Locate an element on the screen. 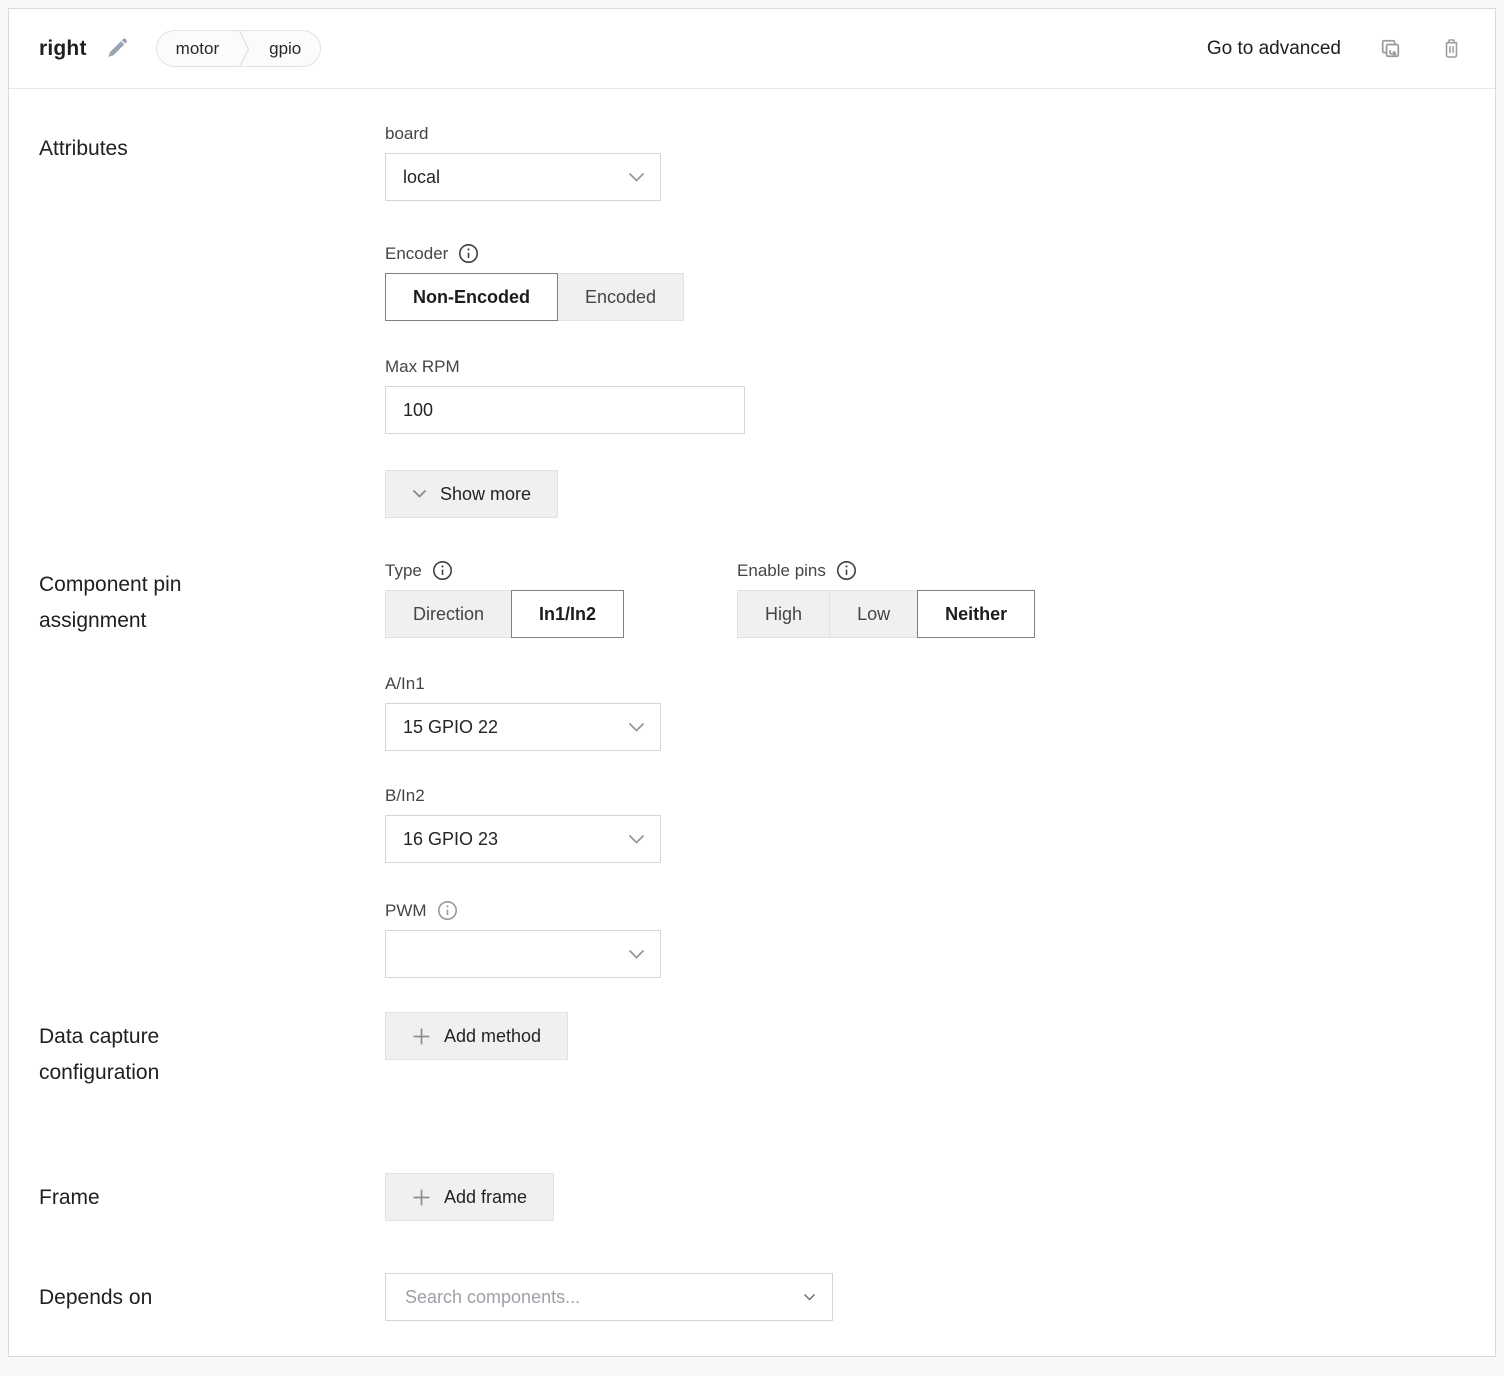 The height and width of the screenshot is (1376, 1504). encoder-field: Encoder Non-Encoded Encoded is located at coordinates (925, 282).